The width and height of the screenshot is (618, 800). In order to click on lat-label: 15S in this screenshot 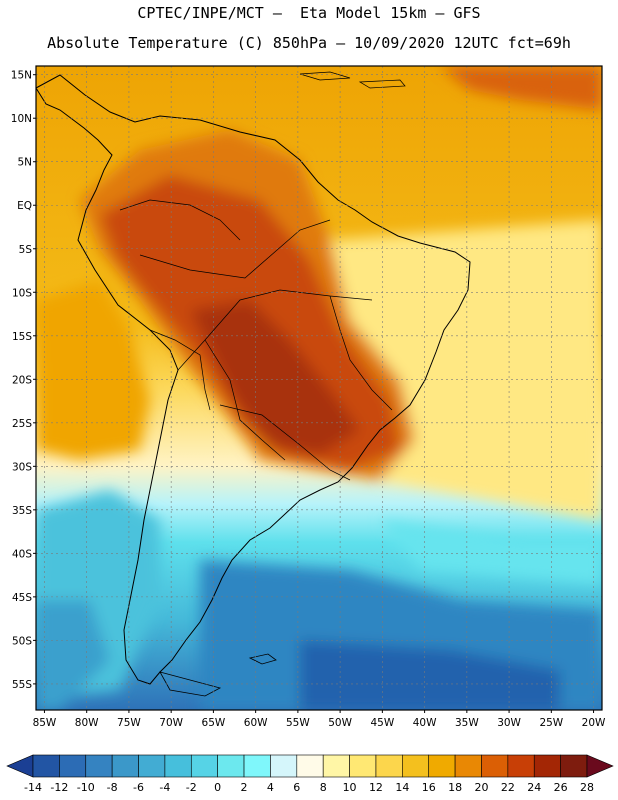, I will do `click(22, 337)`.